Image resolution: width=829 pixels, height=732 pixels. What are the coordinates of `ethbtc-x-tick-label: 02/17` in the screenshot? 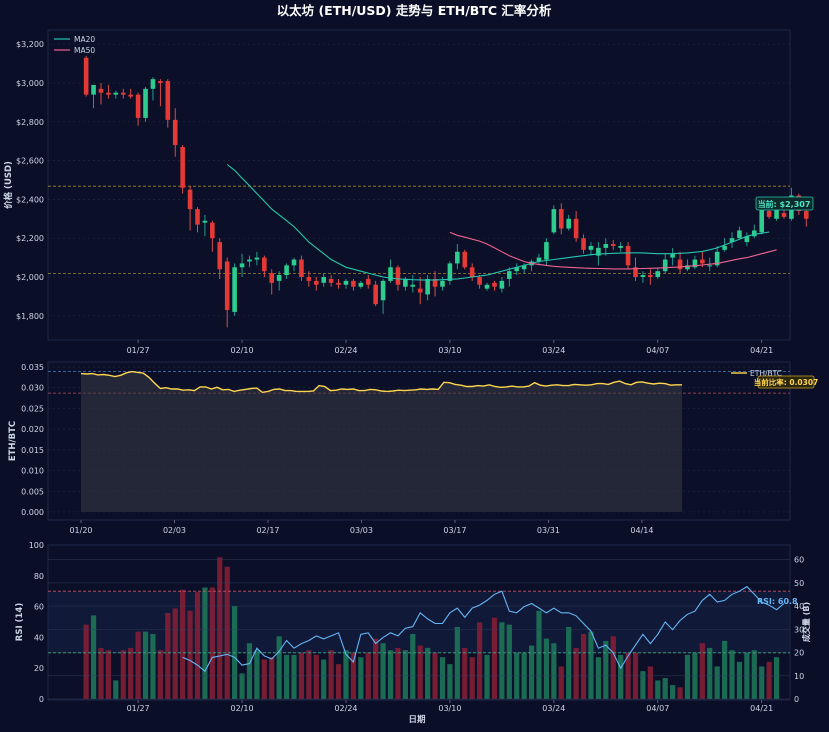 It's located at (267, 530).